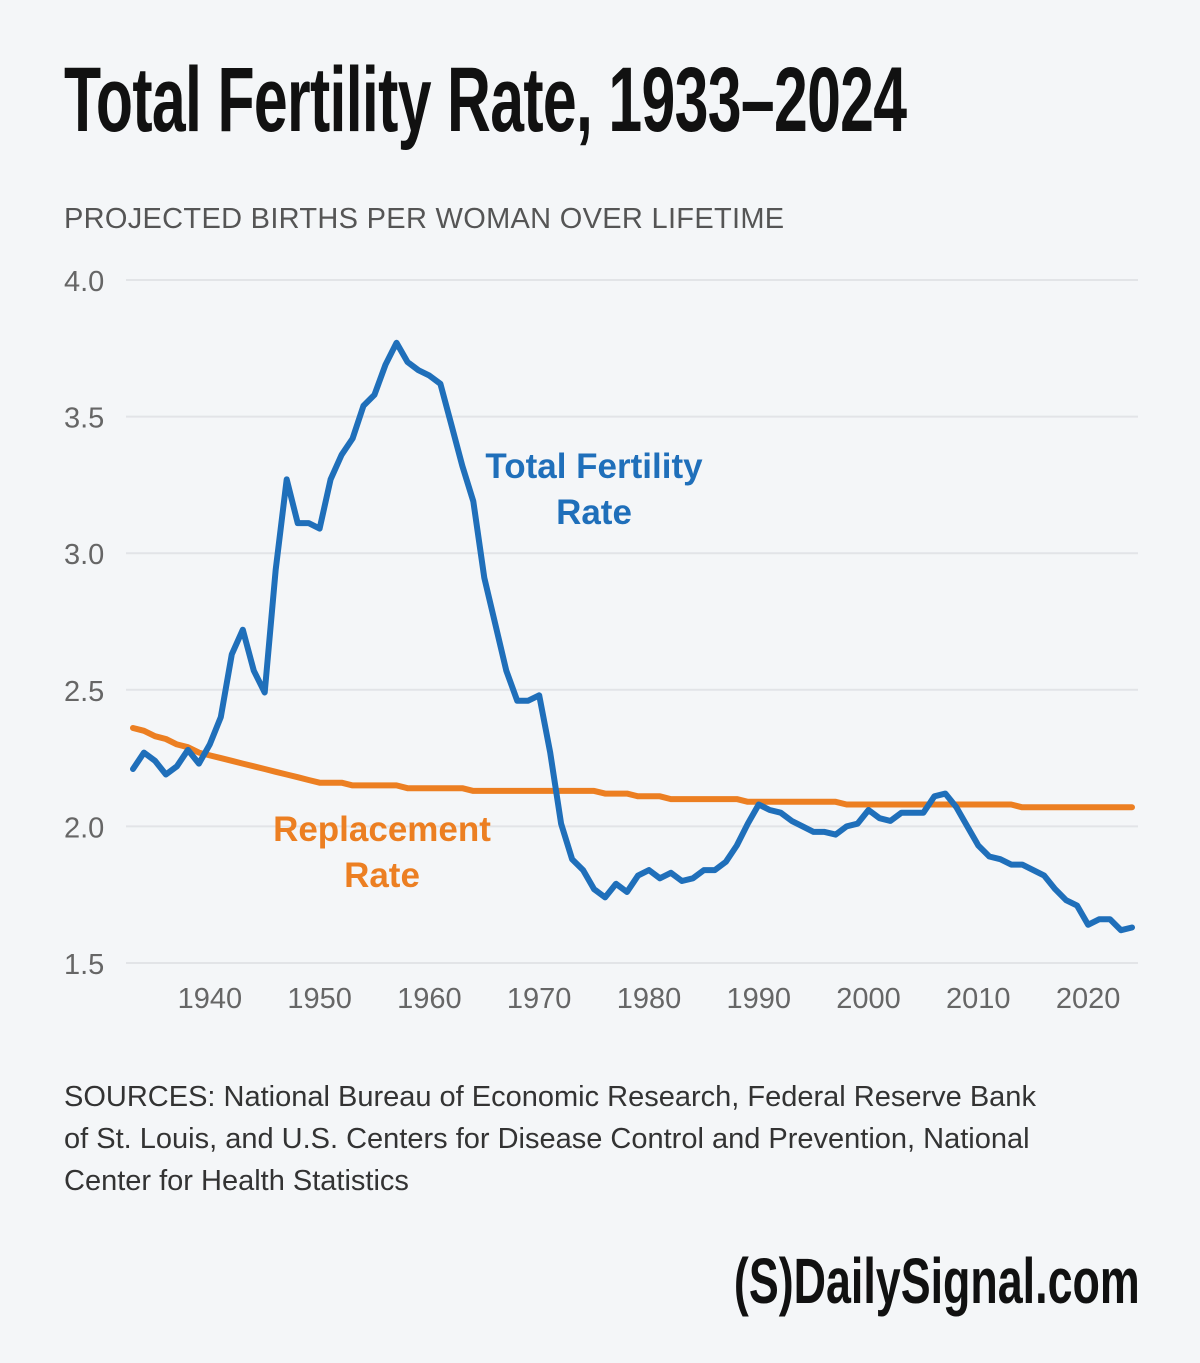 The height and width of the screenshot is (1363, 1200). Describe the element at coordinates (594, 512) in the screenshot. I see `tfr-series-label: Rate` at that location.